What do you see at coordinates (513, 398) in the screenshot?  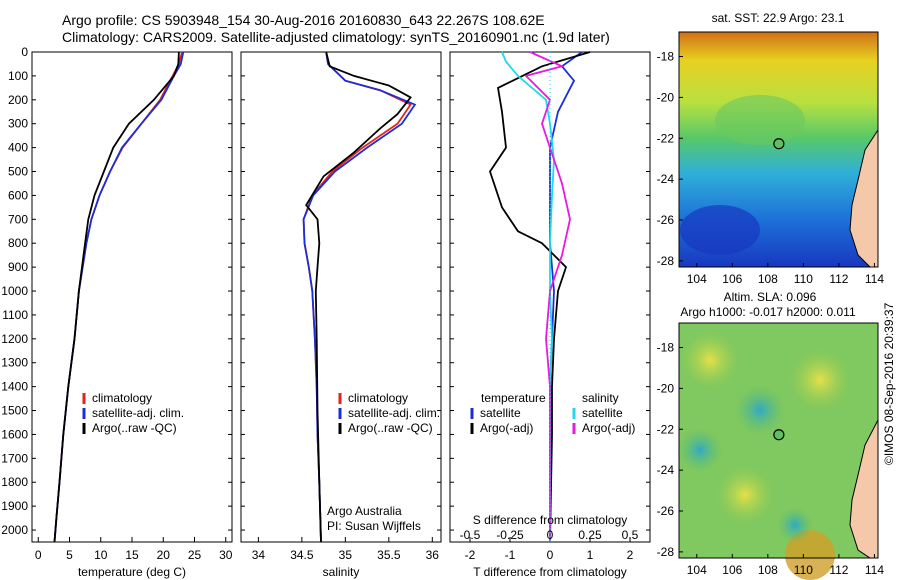 I see `difference-legend-temperature-title: temperature` at bounding box center [513, 398].